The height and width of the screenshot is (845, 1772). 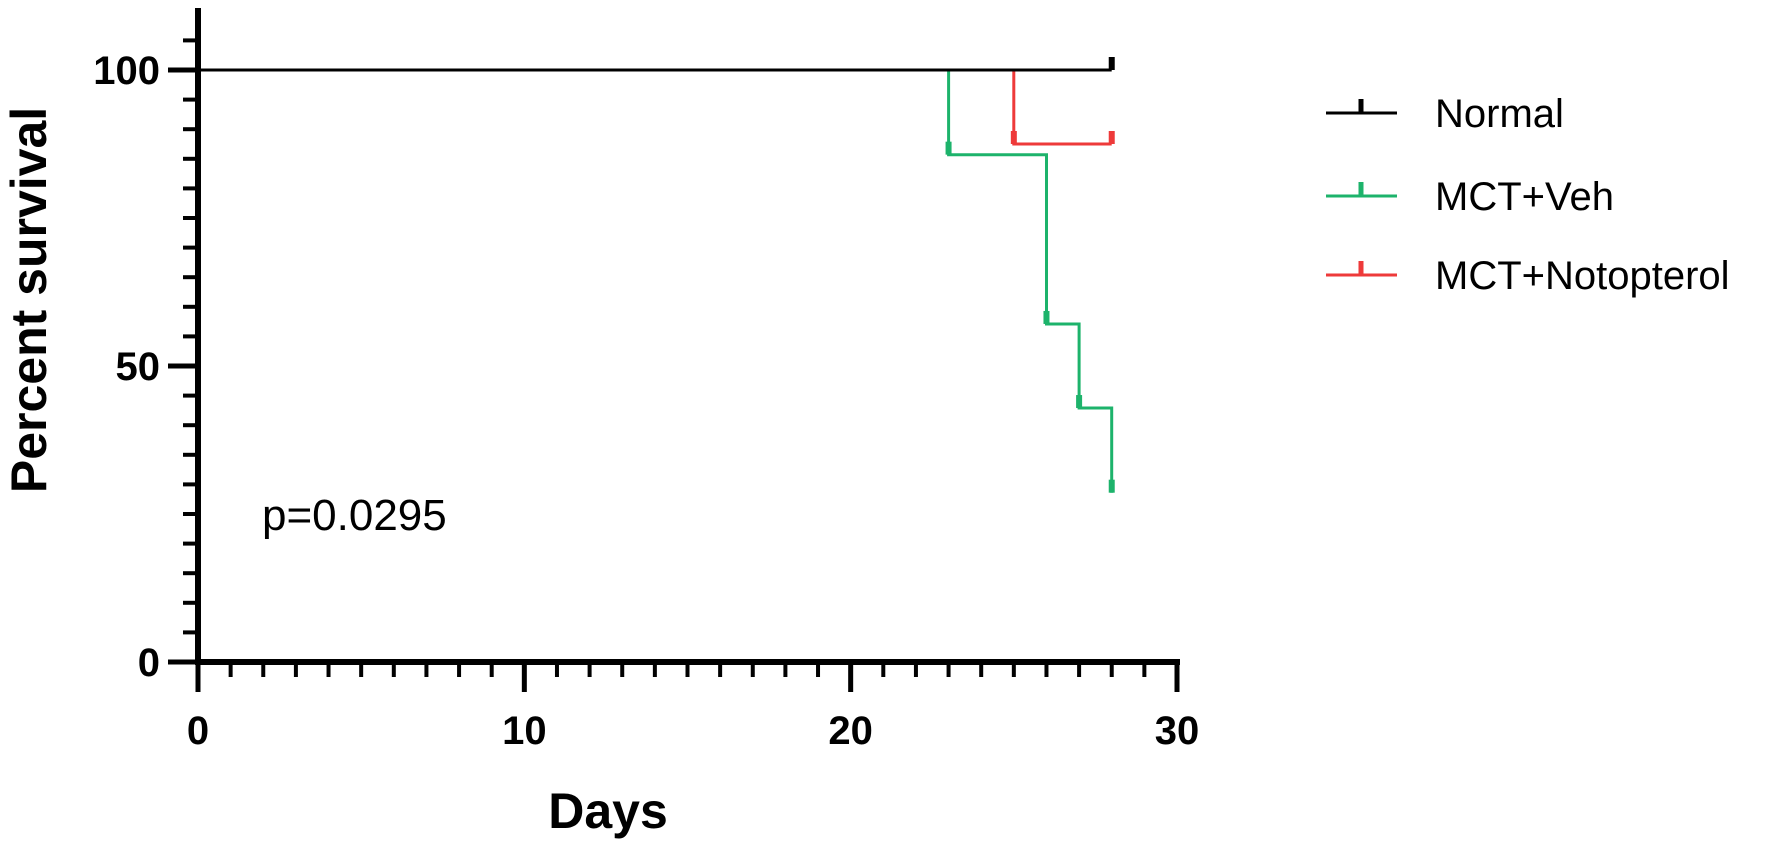 What do you see at coordinates (608, 811) in the screenshot?
I see `x-axis-title: Days` at bounding box center [608, 811].